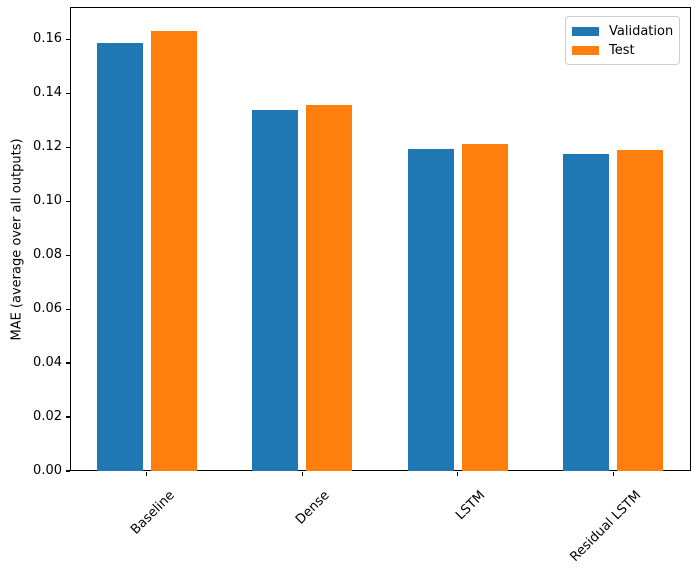 The width and height of the screenshot is (700, 572). What do you see at coordinates (586, 312) in the screenshot?
I see `bar-validation-residual-lstm` at bounding box center [586, 312].